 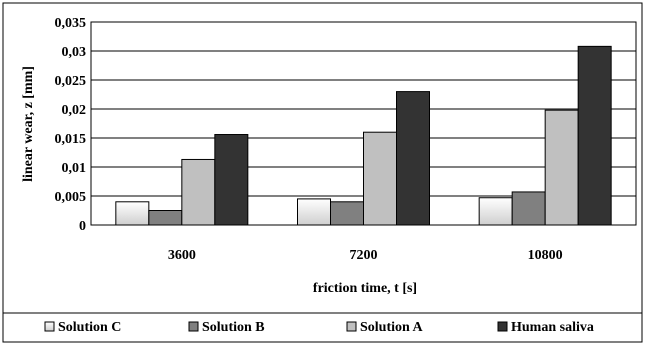 I want to click on y-tick-label: 0,035, so click(x=71, y=23).